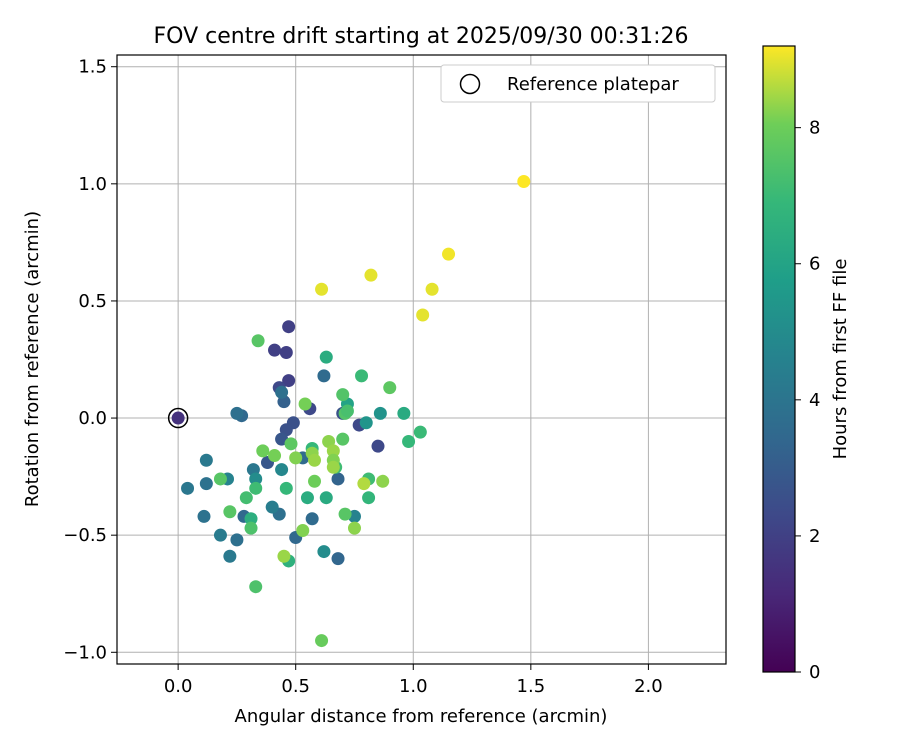 Image resolution: width=900 pixels, height=750 pixels. Describe the element at coordinates (92, 184) in the screenshot. I see `y-tick-label: 1.0` at that location.